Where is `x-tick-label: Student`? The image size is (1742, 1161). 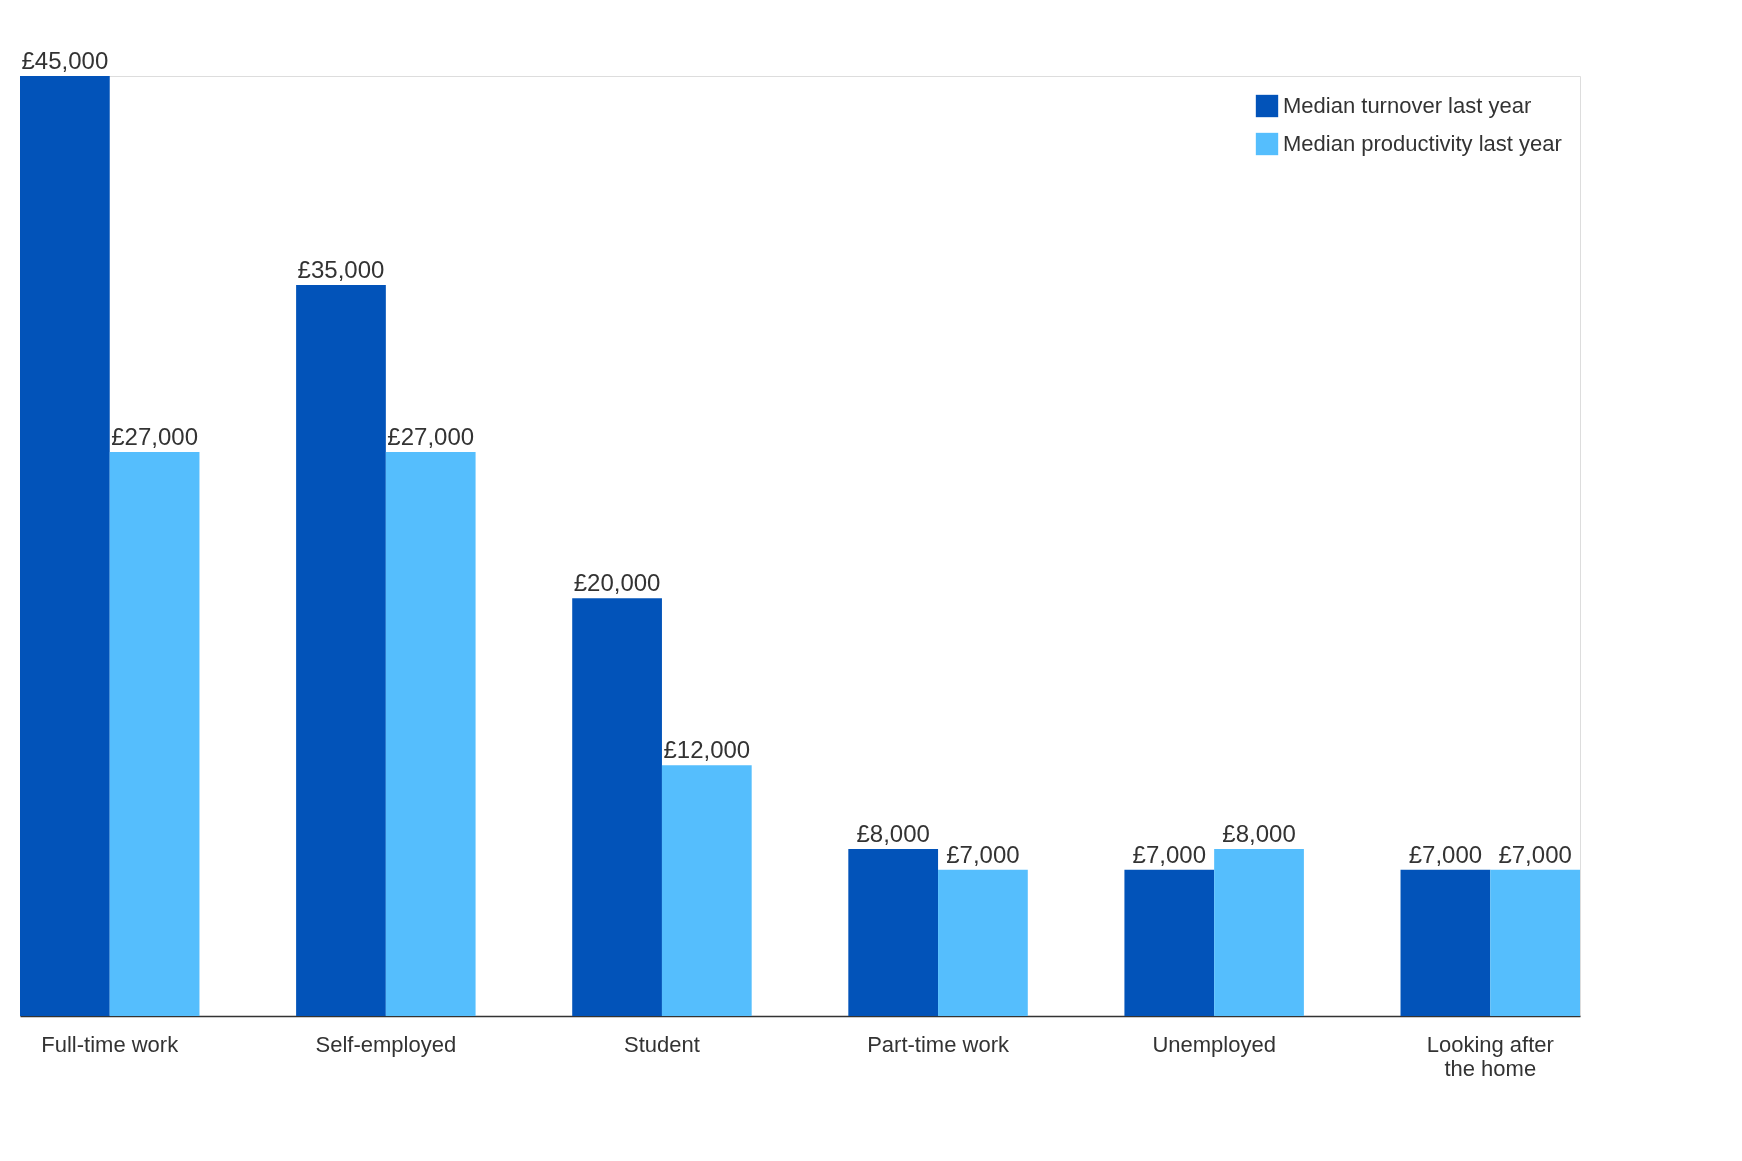
x-tick-label: Student is located at coordinates (662, 1044).